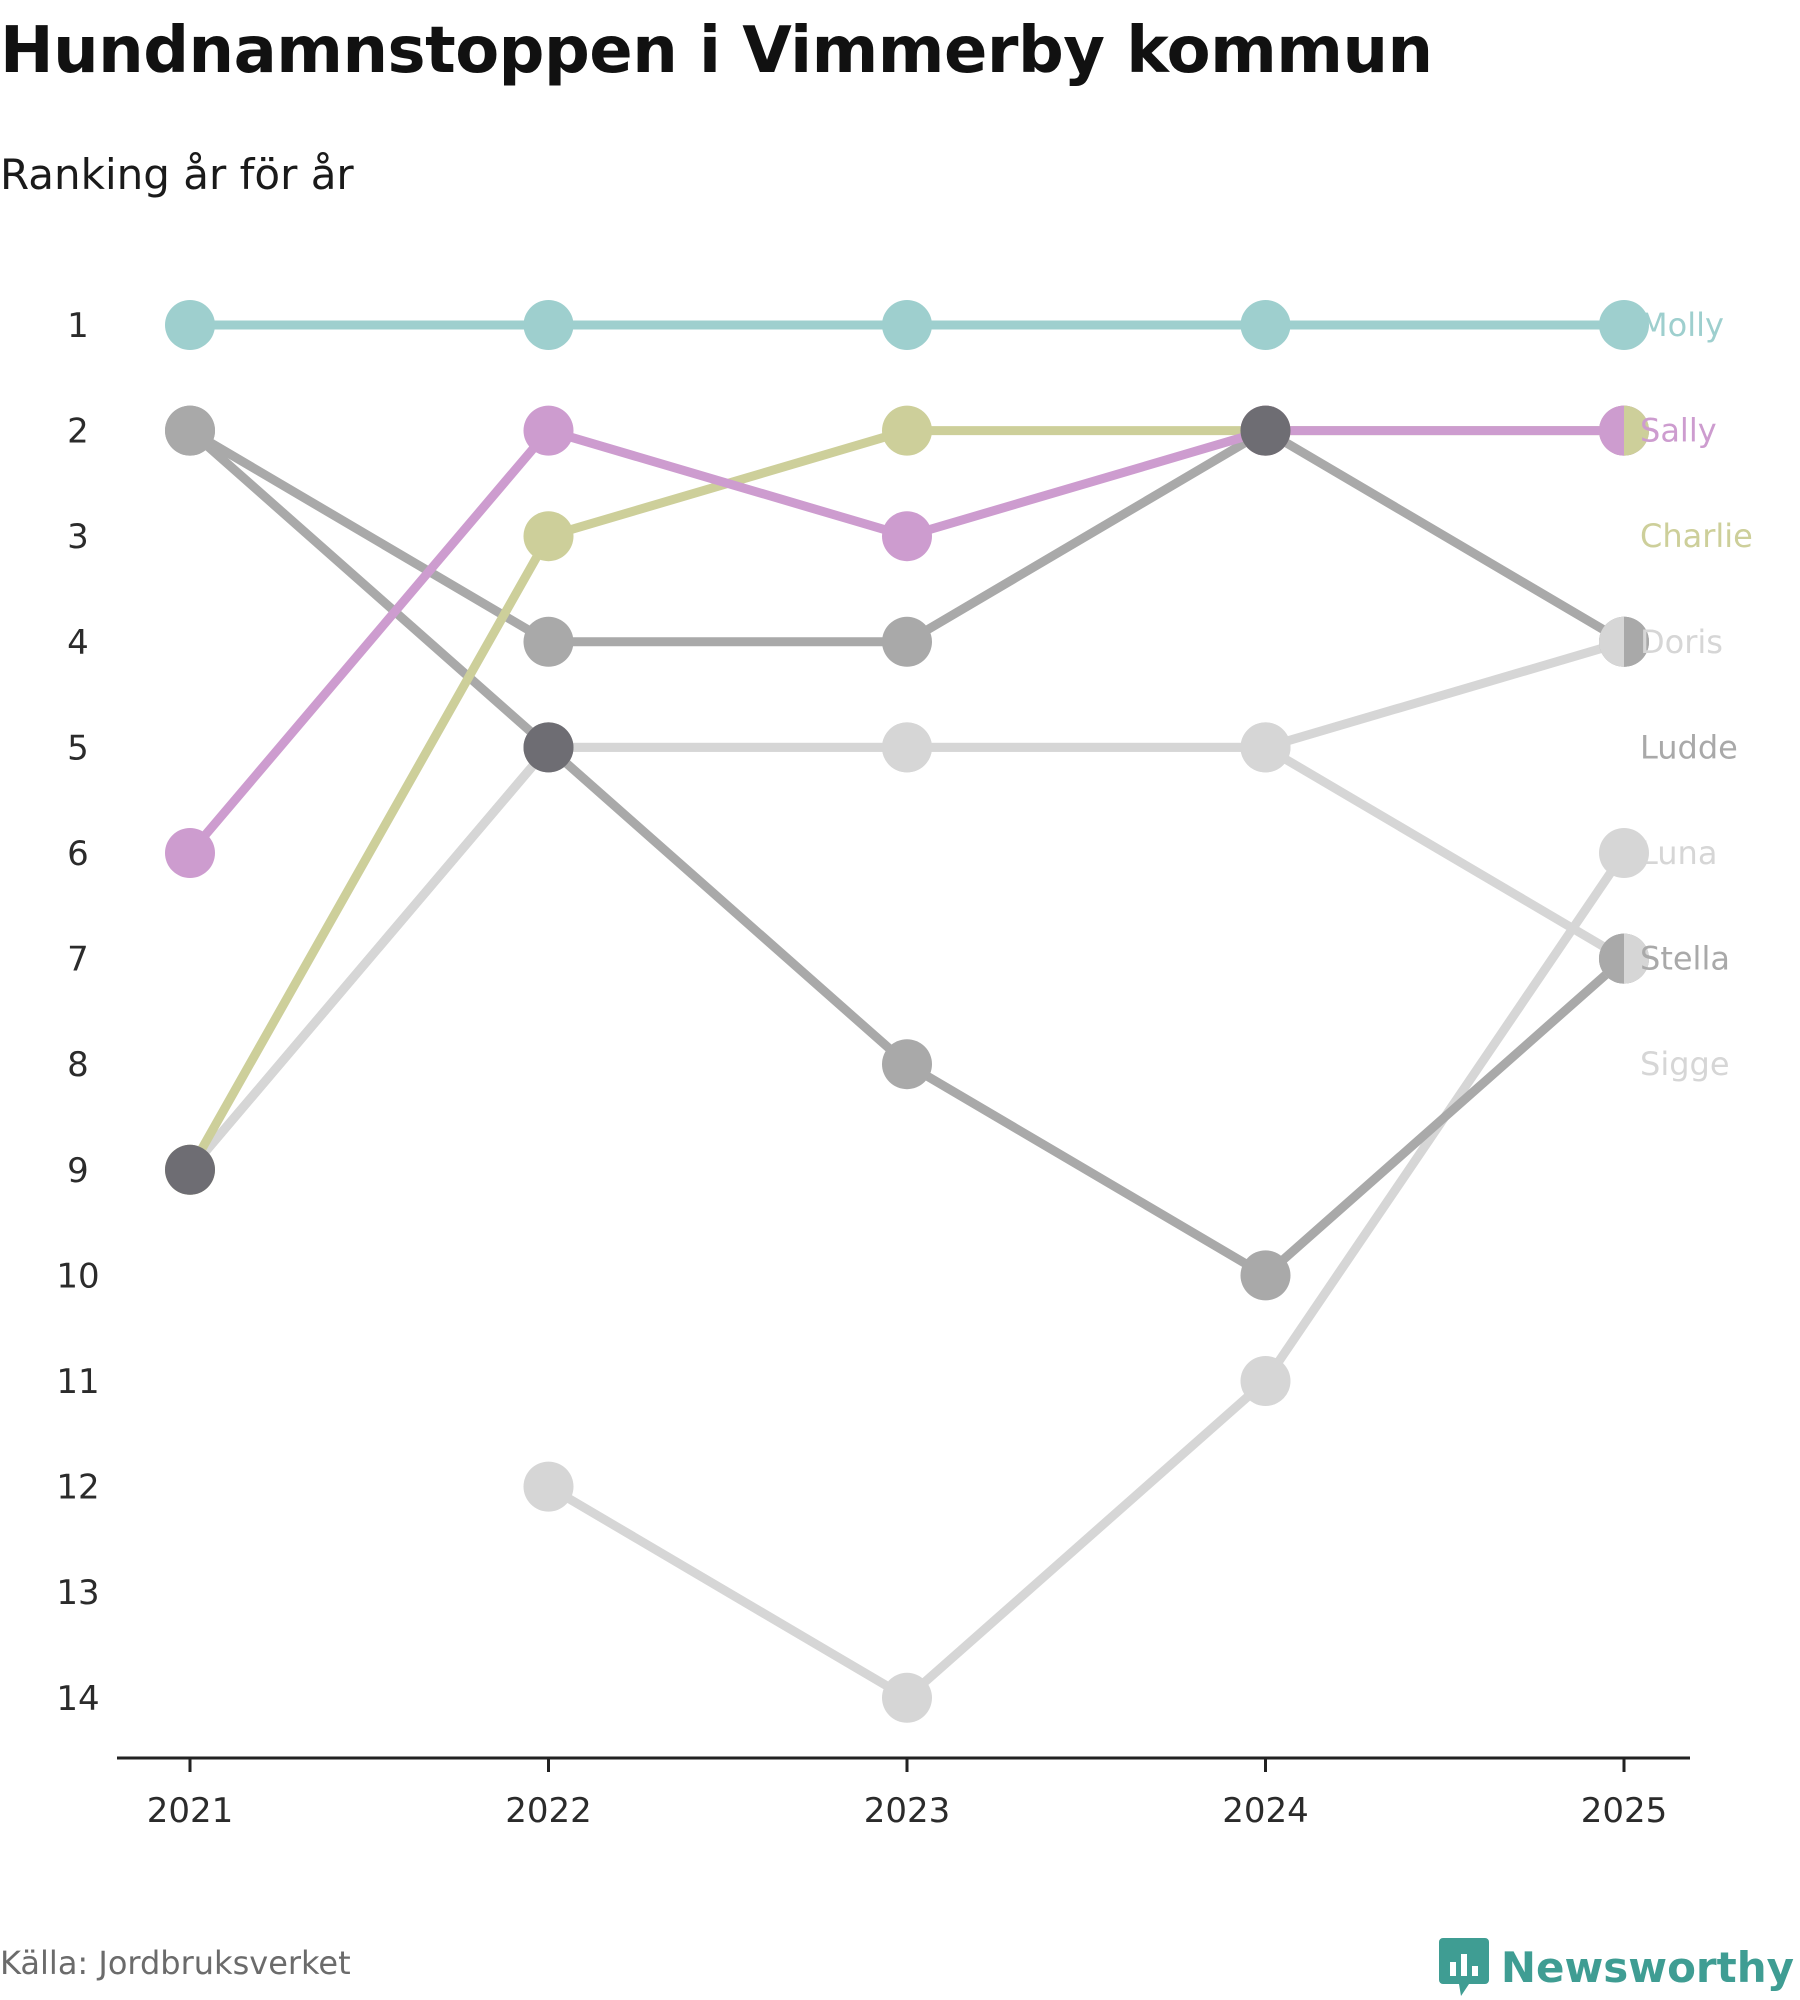  What do you see at coordinates (1636, 958) in the screenshot?
I see `end-point-right-sigge` at bounding box center [1636, 958].